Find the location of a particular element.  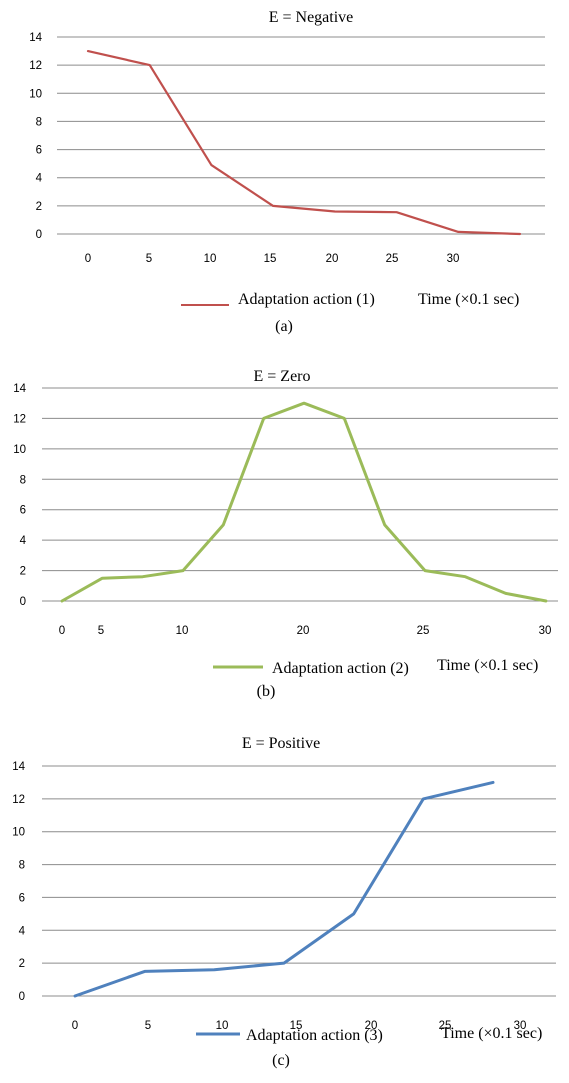

chart-title: E = Negative is located at coordinates (311, 17).